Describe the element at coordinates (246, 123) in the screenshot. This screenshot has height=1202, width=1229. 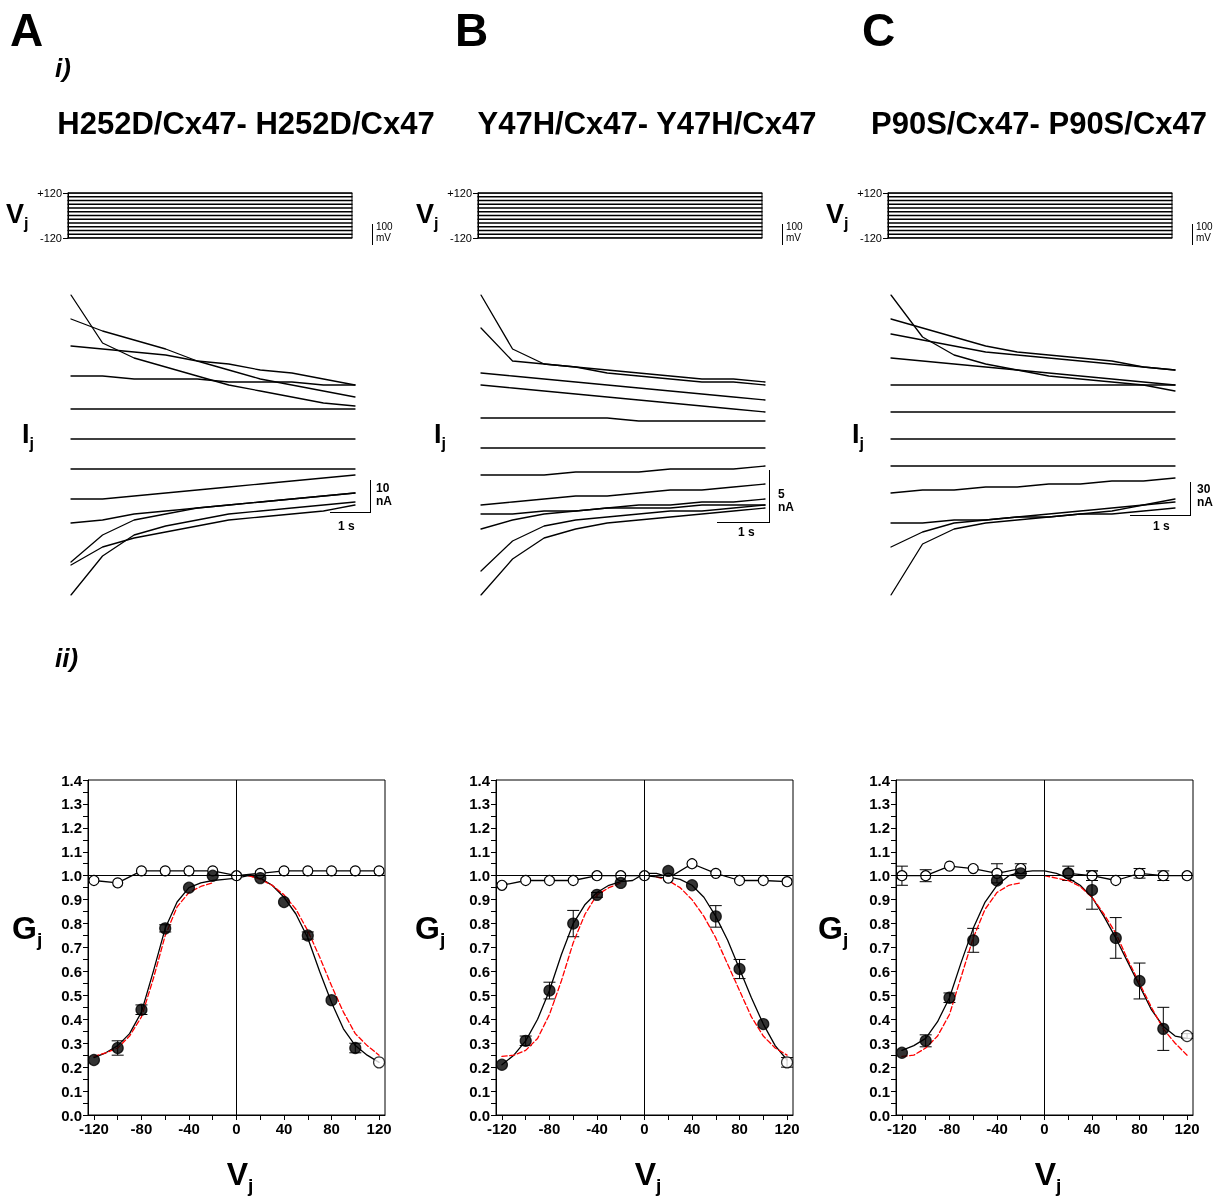
I see `chart-title: H252D/Cx47- H252D/Cx47` at that location.